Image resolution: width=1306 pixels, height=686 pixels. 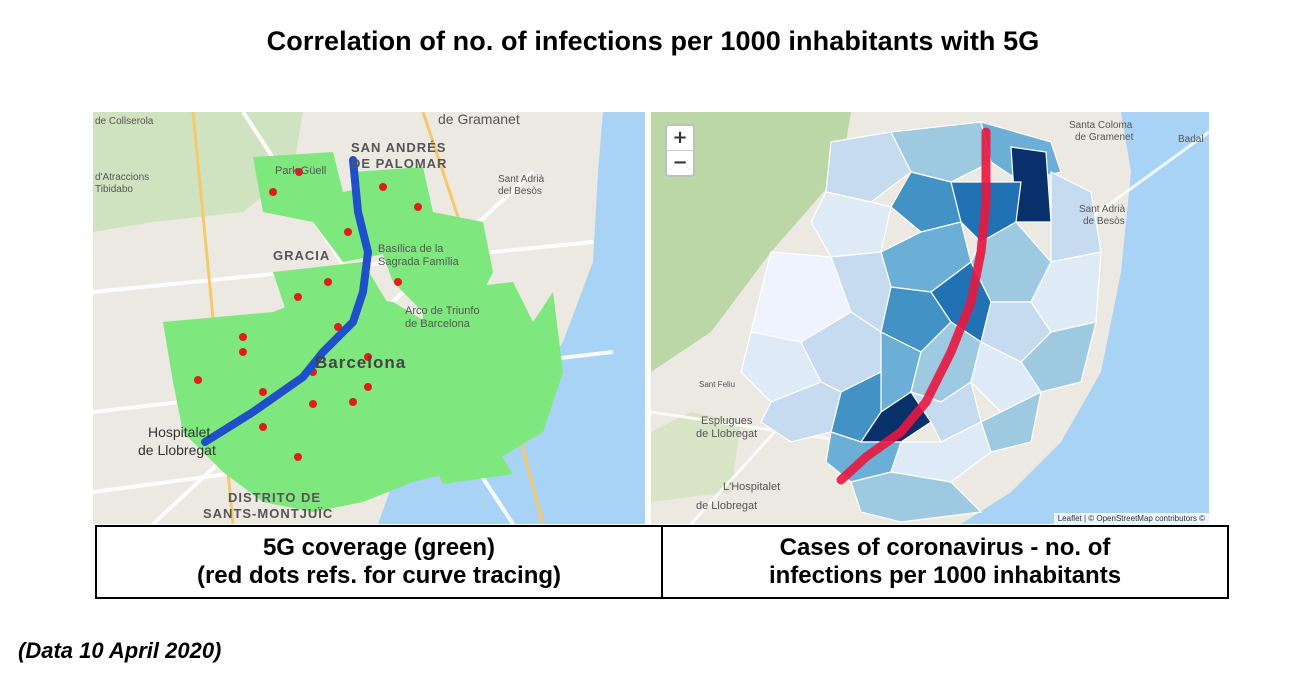 I want to click on label-basilica-1: Basílica de la, so click(x=411, y=249).